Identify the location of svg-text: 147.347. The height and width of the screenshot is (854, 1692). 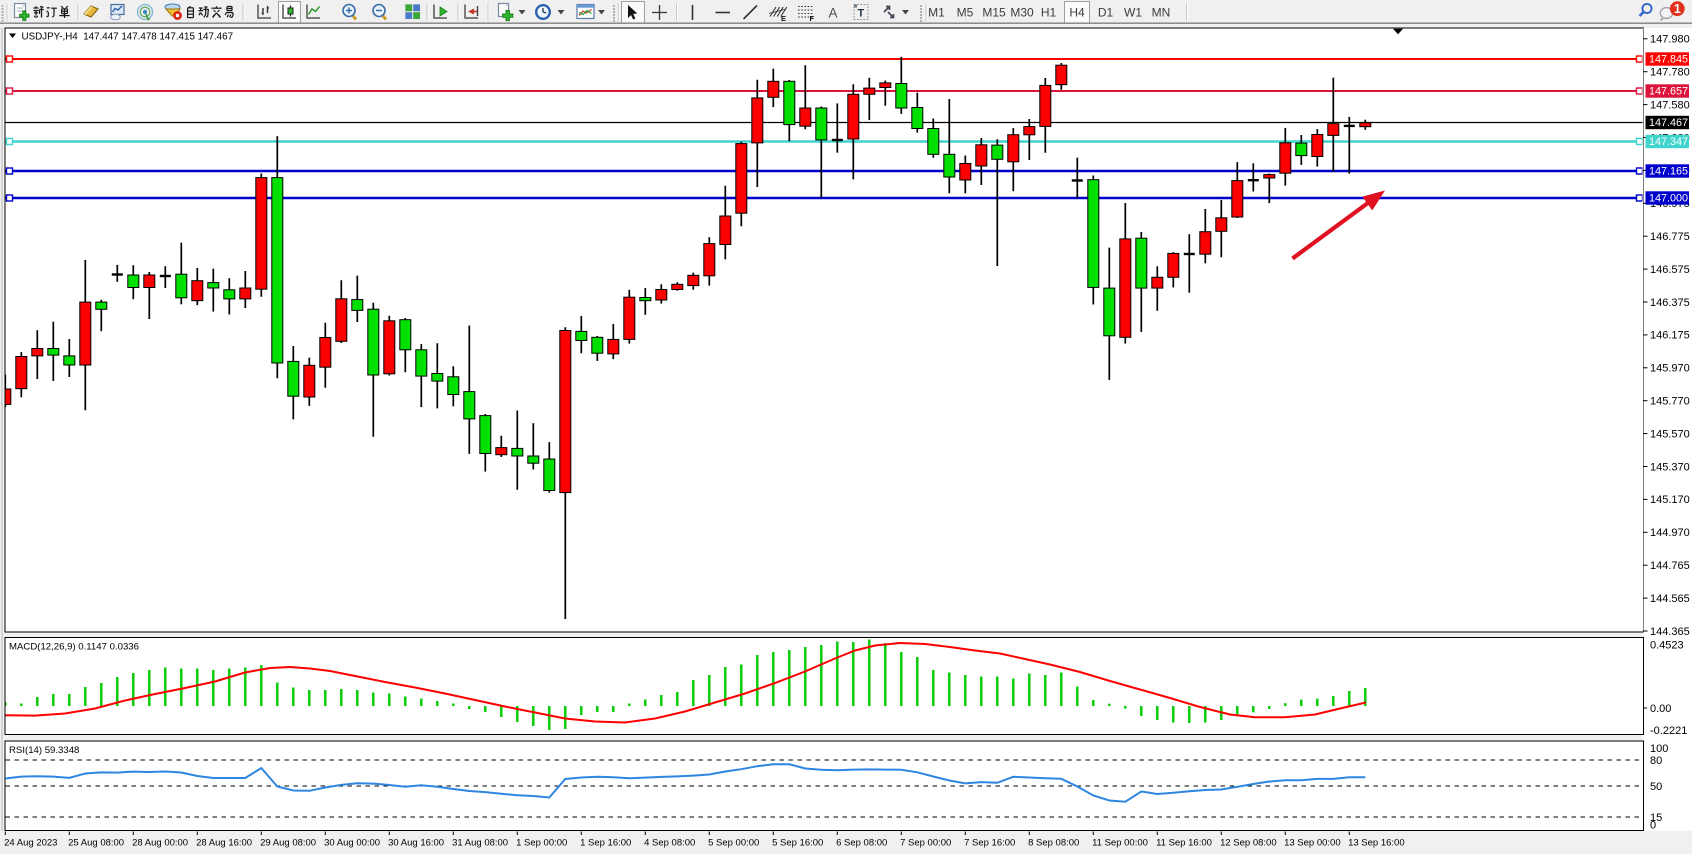
(1668, 142).